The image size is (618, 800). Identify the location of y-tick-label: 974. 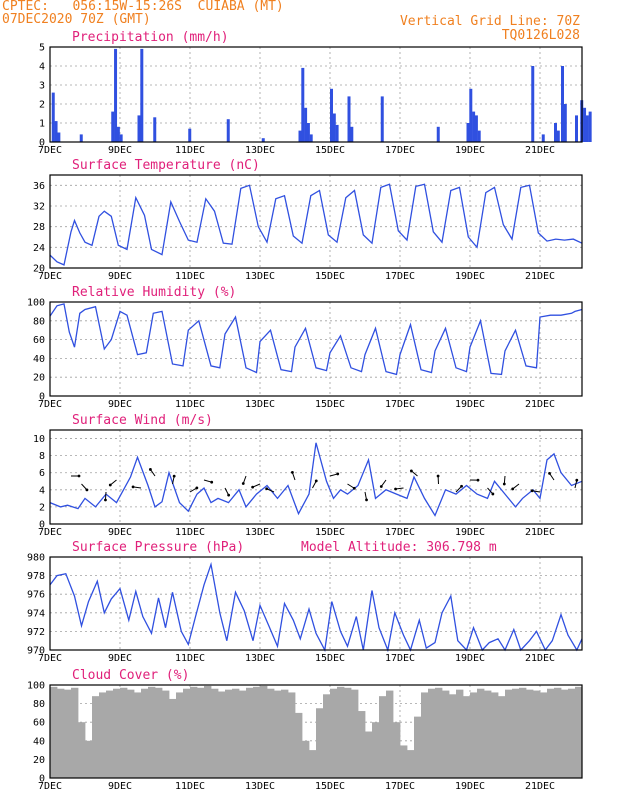
(36, 613).